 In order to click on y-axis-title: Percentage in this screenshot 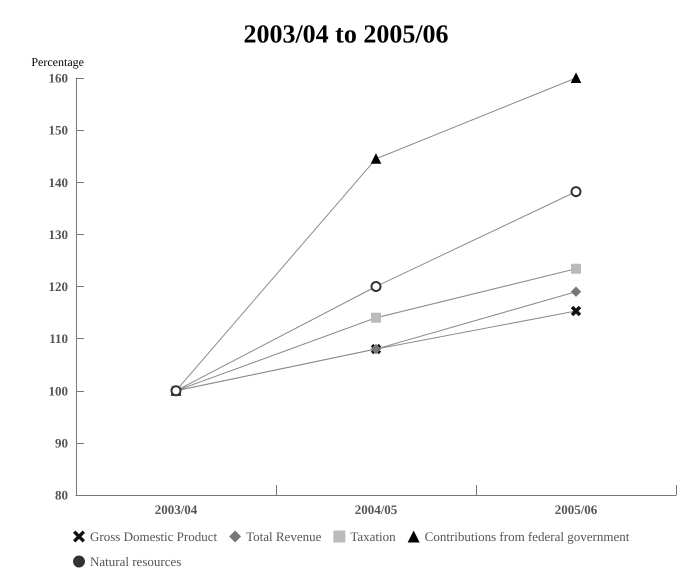, I will do `click(57, 62)`.